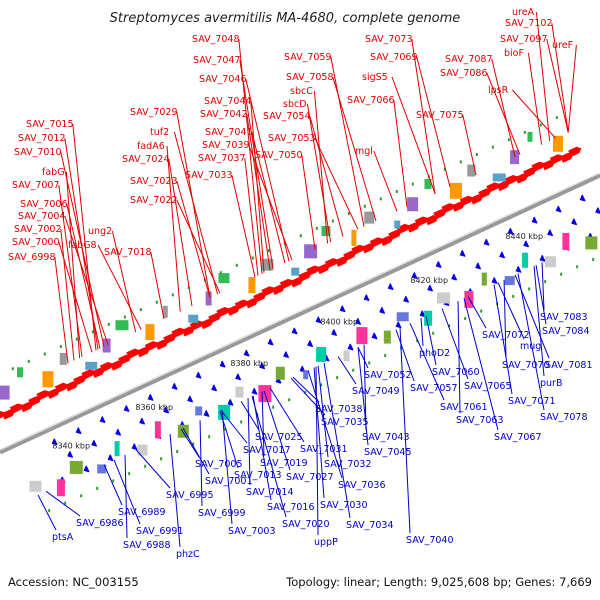 Image resolution: width=600 pixels, height=600 pixels. I want to click on gene-label-sav-7019: SAV_7019, so click(284, 463).